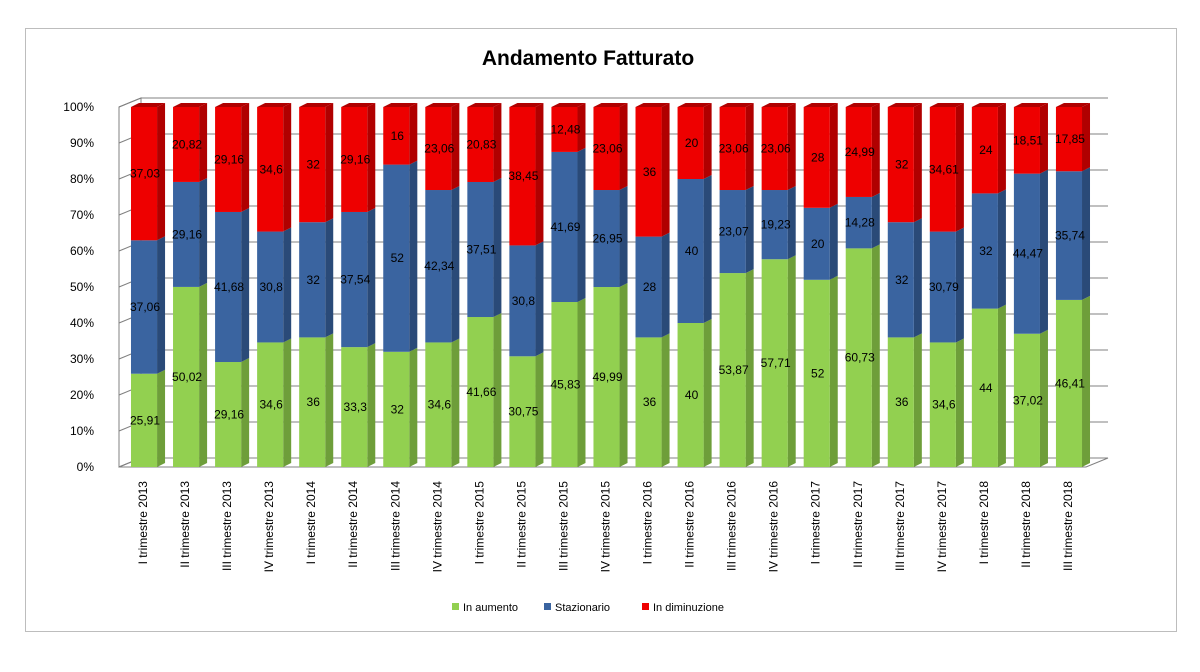 Image resolution: width=1200 pixels, height=672 pixels. Describe the element at coordinates (607, 239) in the screenshot. I see `data-label: 26,95` at that location.